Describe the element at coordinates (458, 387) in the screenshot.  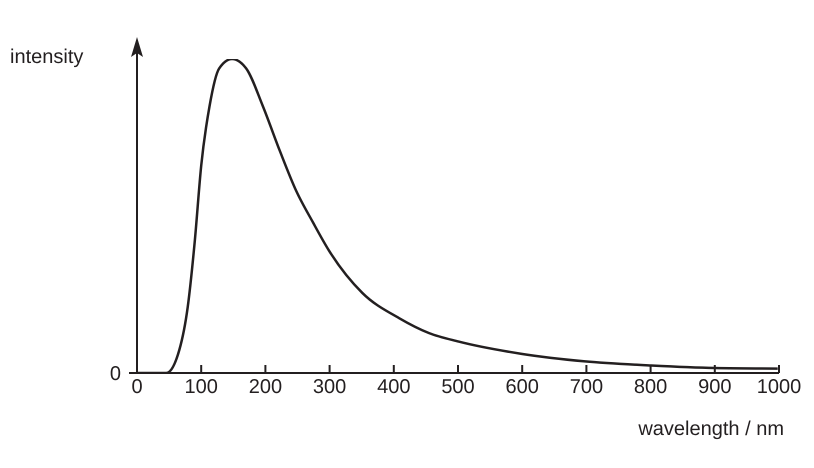
I see `x-tick-label: 500` at that location.